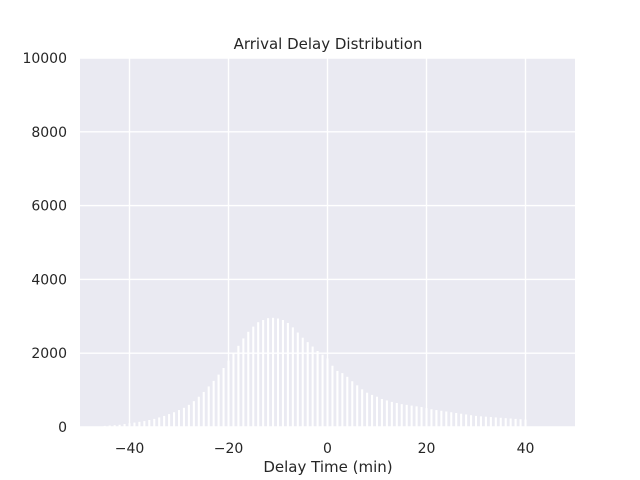  I want to click on y-tick-label: 2000, so click(49, 354).